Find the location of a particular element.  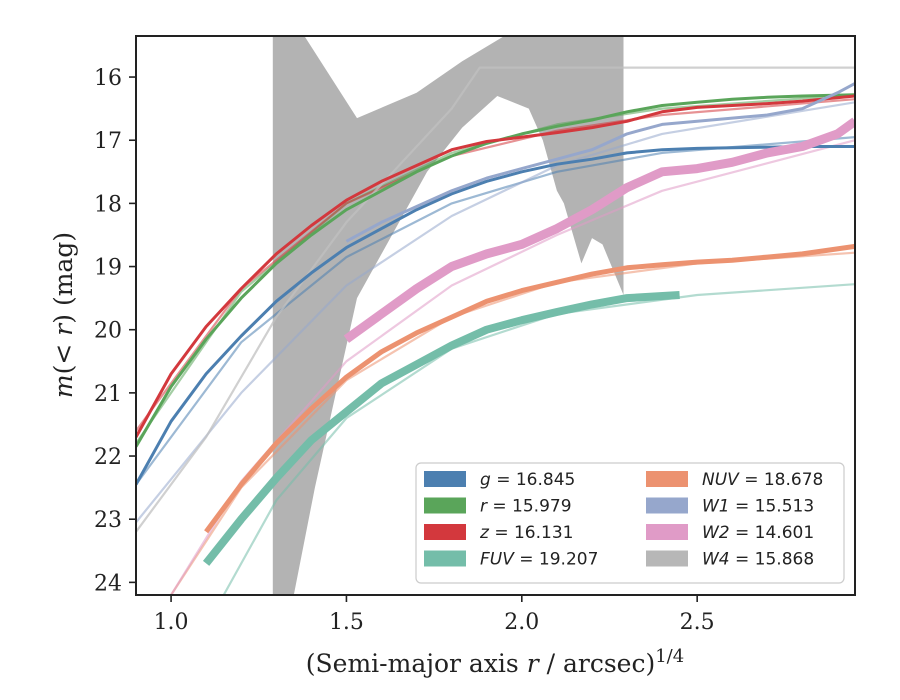

x-axis-label: (Semi-major axis r / arcsec)1/4 is located at coordinates (495, 662).